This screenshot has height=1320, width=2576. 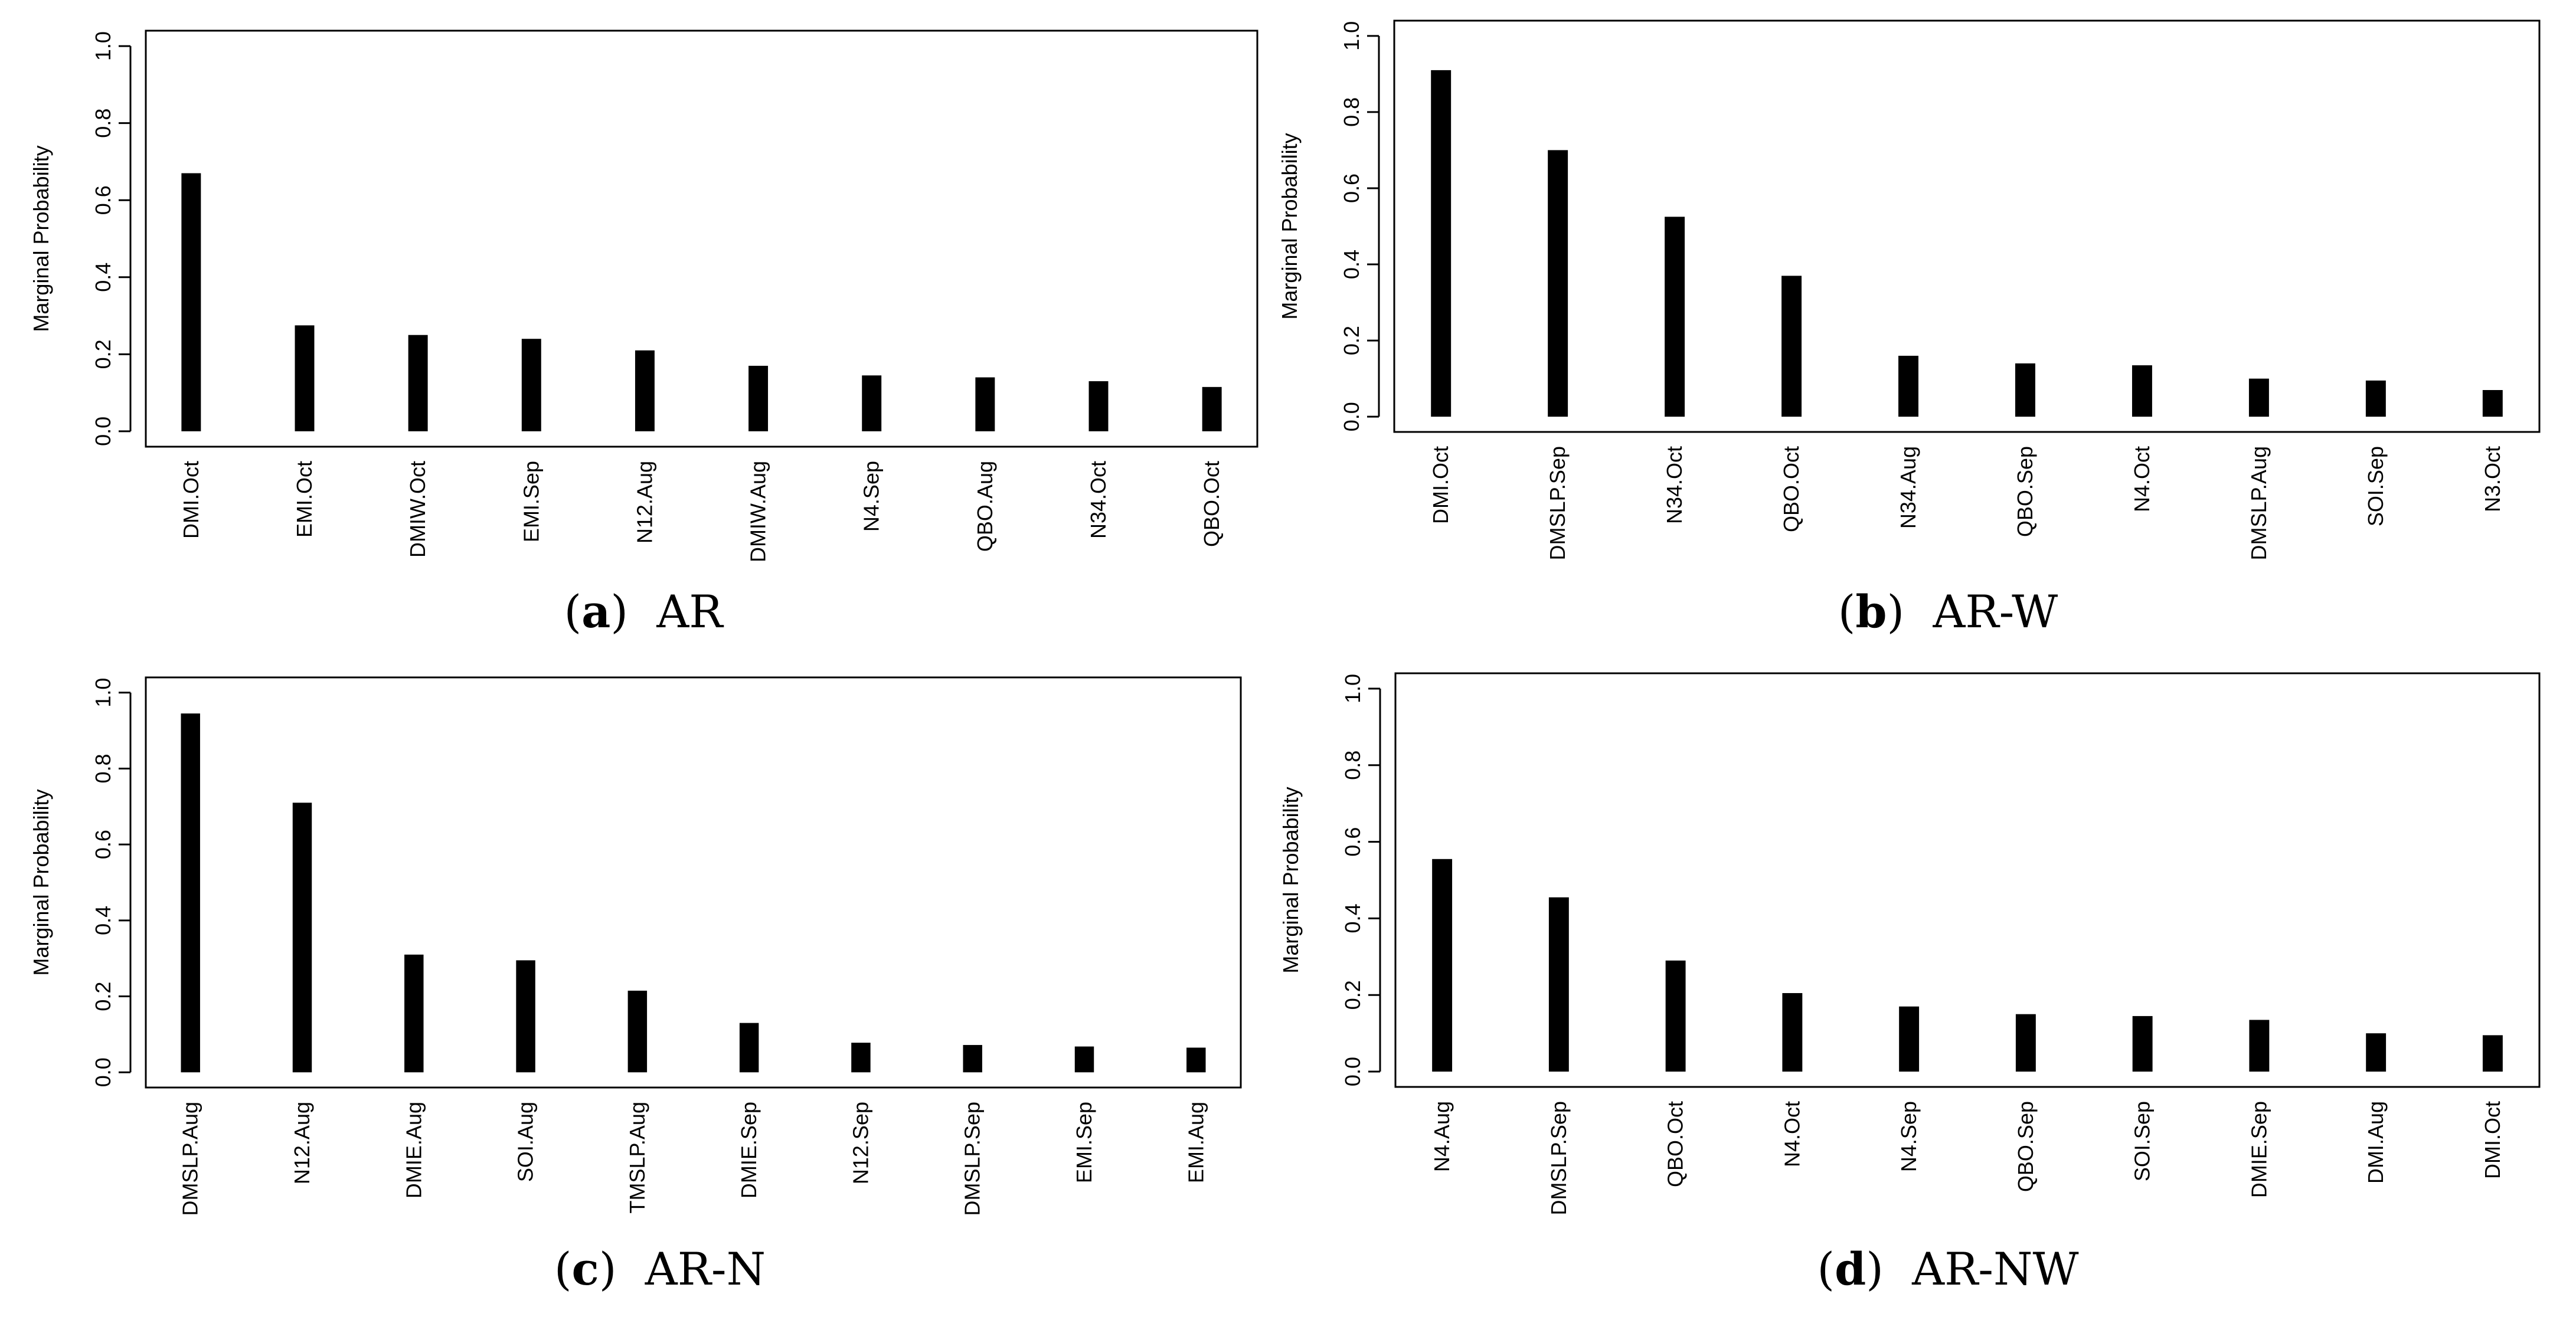 I want to click on caption-b-label: b, so click(x=1871, y=611).